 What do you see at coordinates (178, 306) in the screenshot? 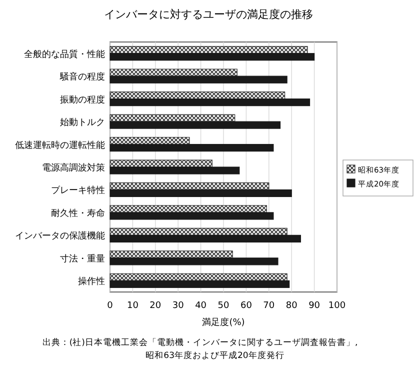
I see `x-tick-label: 30` at bounding box center [178, 306].